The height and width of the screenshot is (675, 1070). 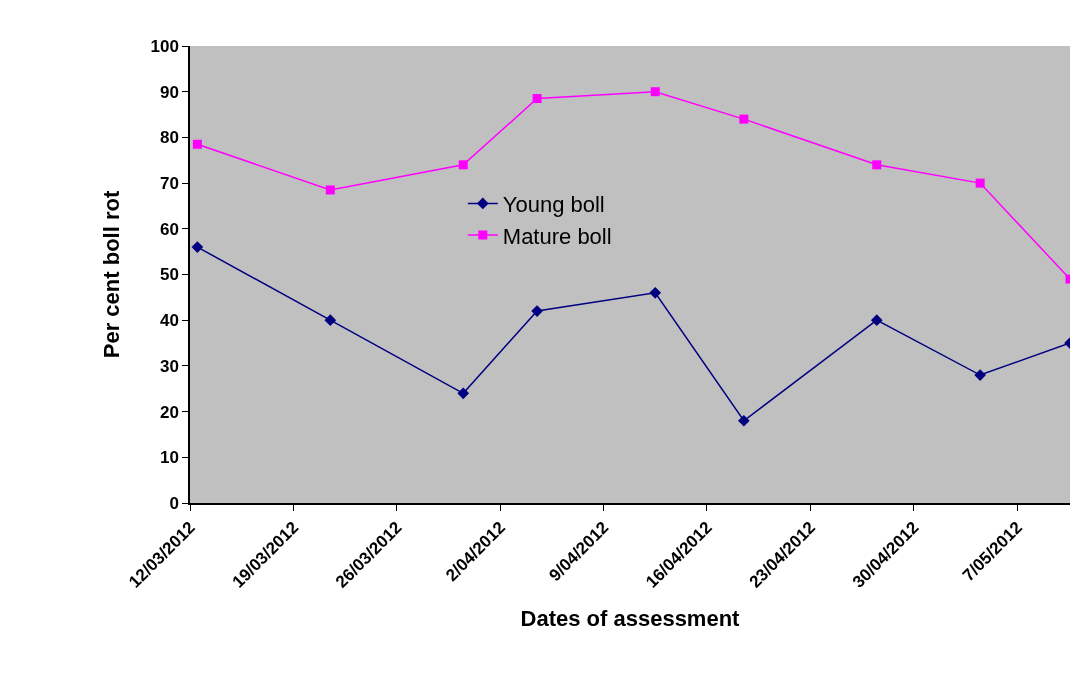 I want to click on y-tick-label: 90, so click(x=169, y=92).